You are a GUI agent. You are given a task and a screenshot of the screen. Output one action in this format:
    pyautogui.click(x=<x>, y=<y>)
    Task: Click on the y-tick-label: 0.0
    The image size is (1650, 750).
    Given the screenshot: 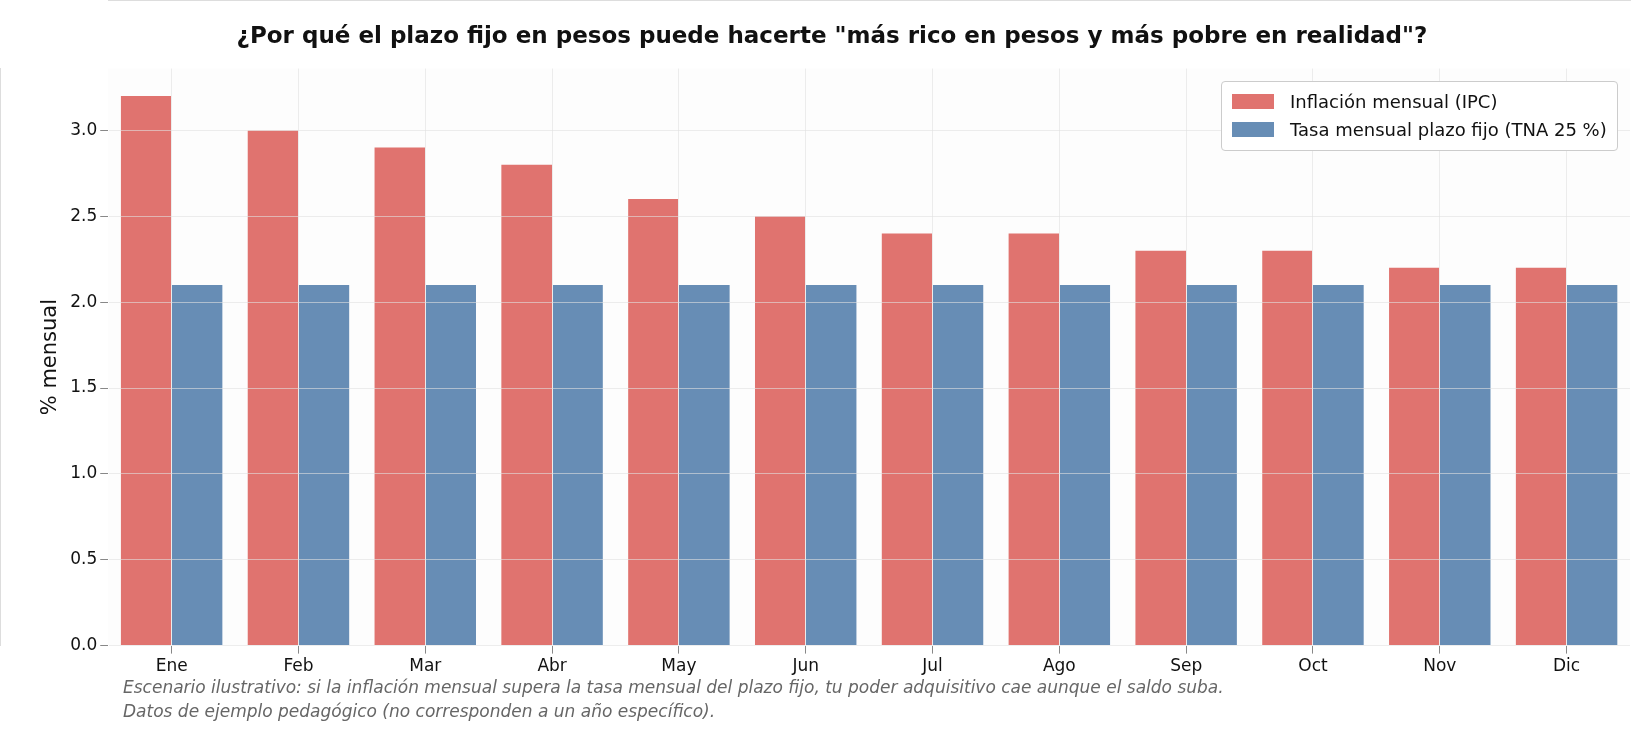 What is the action you would take?
    pyautogui.click(x=84, y=644)
    